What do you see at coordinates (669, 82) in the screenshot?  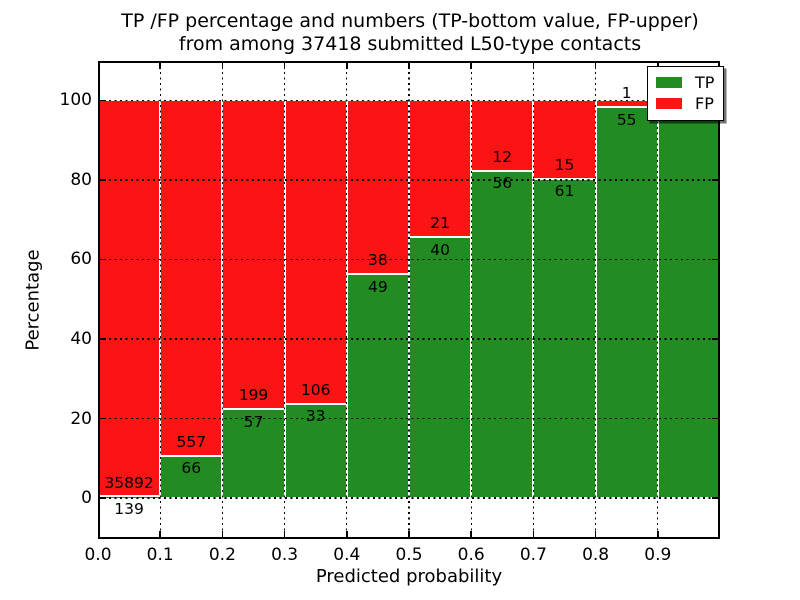 I see `legend-swatch-tp` at bounding box center [669, 82].